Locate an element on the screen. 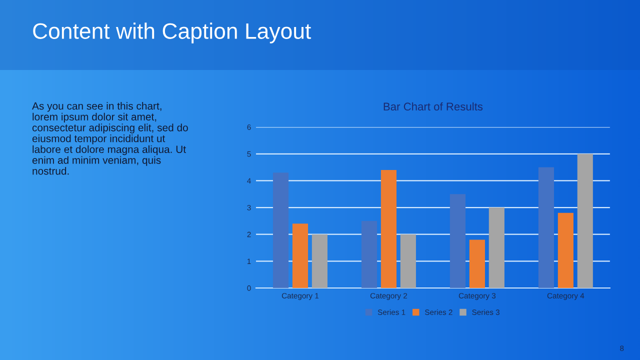 This screenshot has height=360, width=640. text: As you can see in this chart, lorem ipsum dolor sit amet, consectetur adipiscing elit, sed do eiusmod tempor incididunt ut labore et dolore magna aliqua. Ut enim ad minim veniam, quis nostrud. is located at coordinates (110, 138).